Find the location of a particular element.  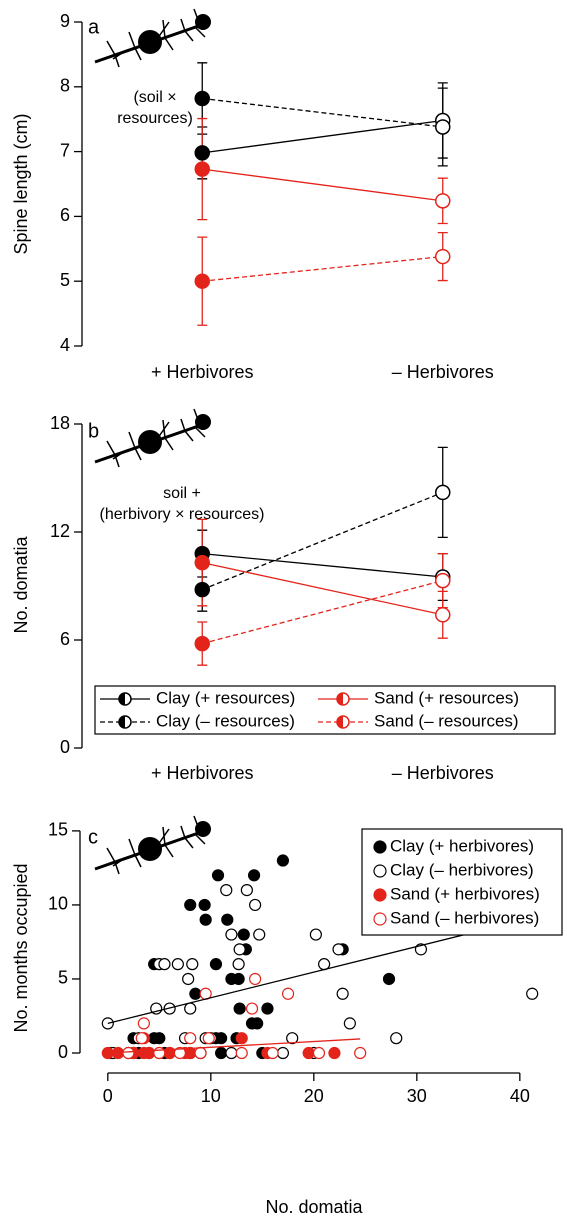

legend-label: Clay (– resources) is located at coordinates (225, 720).